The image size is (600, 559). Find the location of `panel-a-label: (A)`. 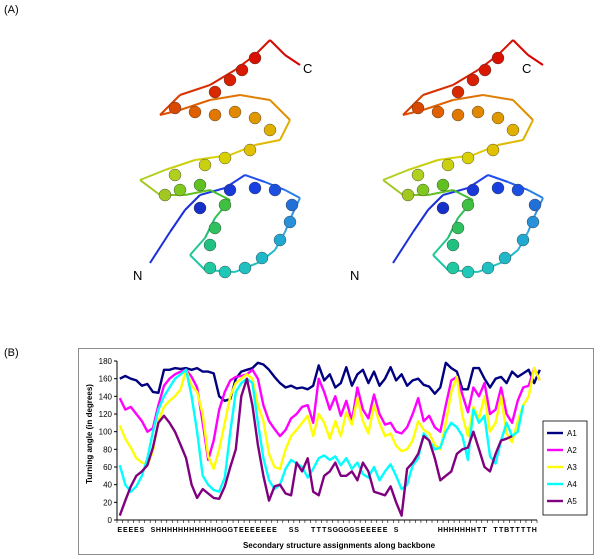

panel-a-label: (A) is located at coordinates (11, 10).